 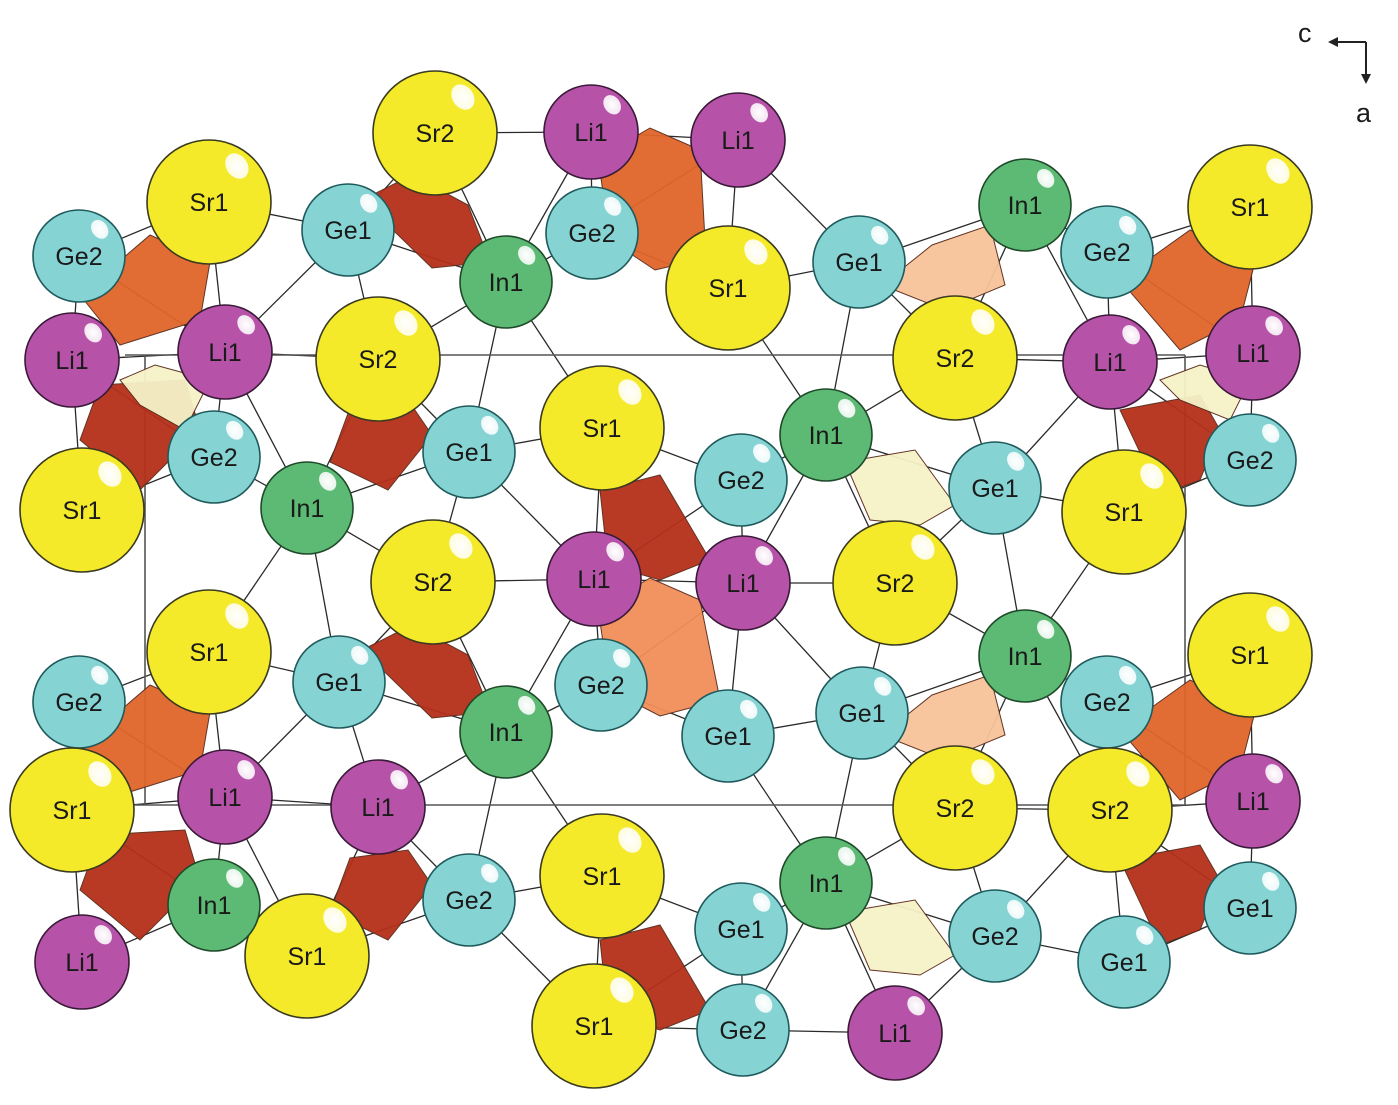 What do you see at coordinates (1364, 113) in the screenshot?
I see `axis-label-a: a` at bounding box center [1364, 113].